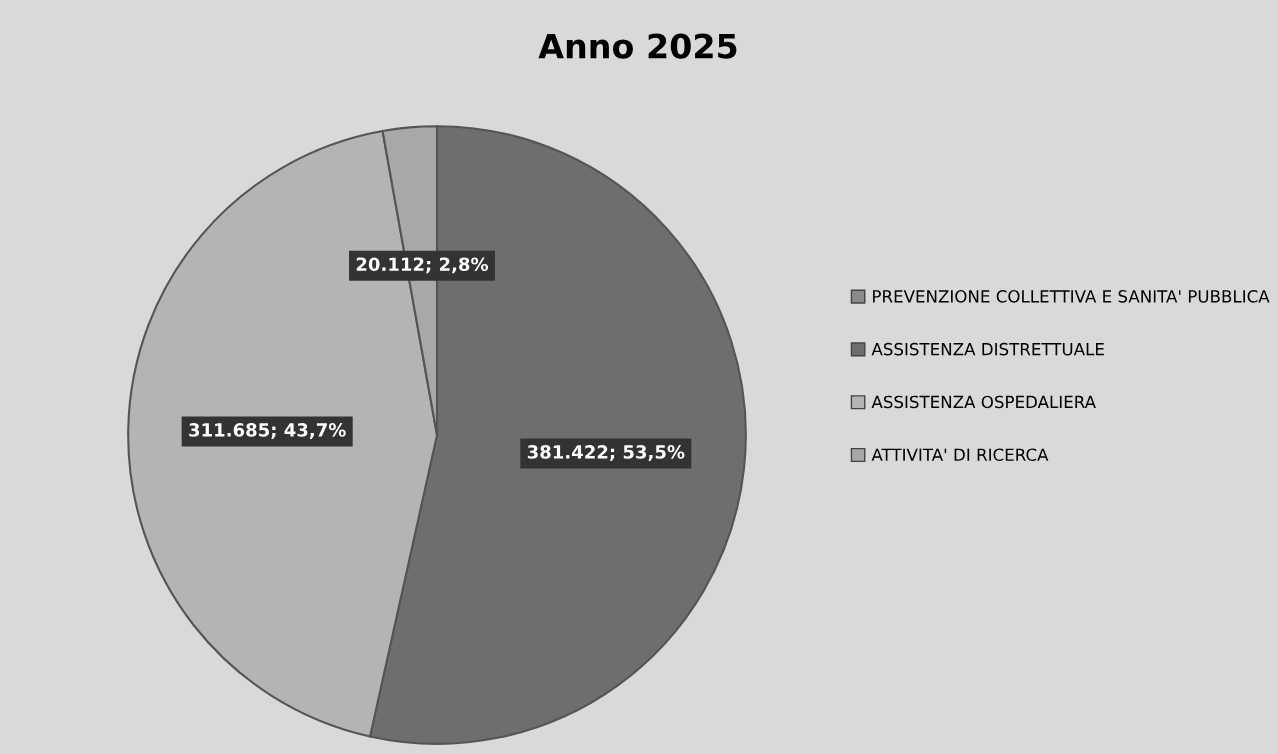 Image resolution: width=1277 pixels, height=754 pixels. What do you see at coordinates (606, 453) in the screenshot?
I see `data-label: 381.422; 53,5%` at bounding box center [606, 453].